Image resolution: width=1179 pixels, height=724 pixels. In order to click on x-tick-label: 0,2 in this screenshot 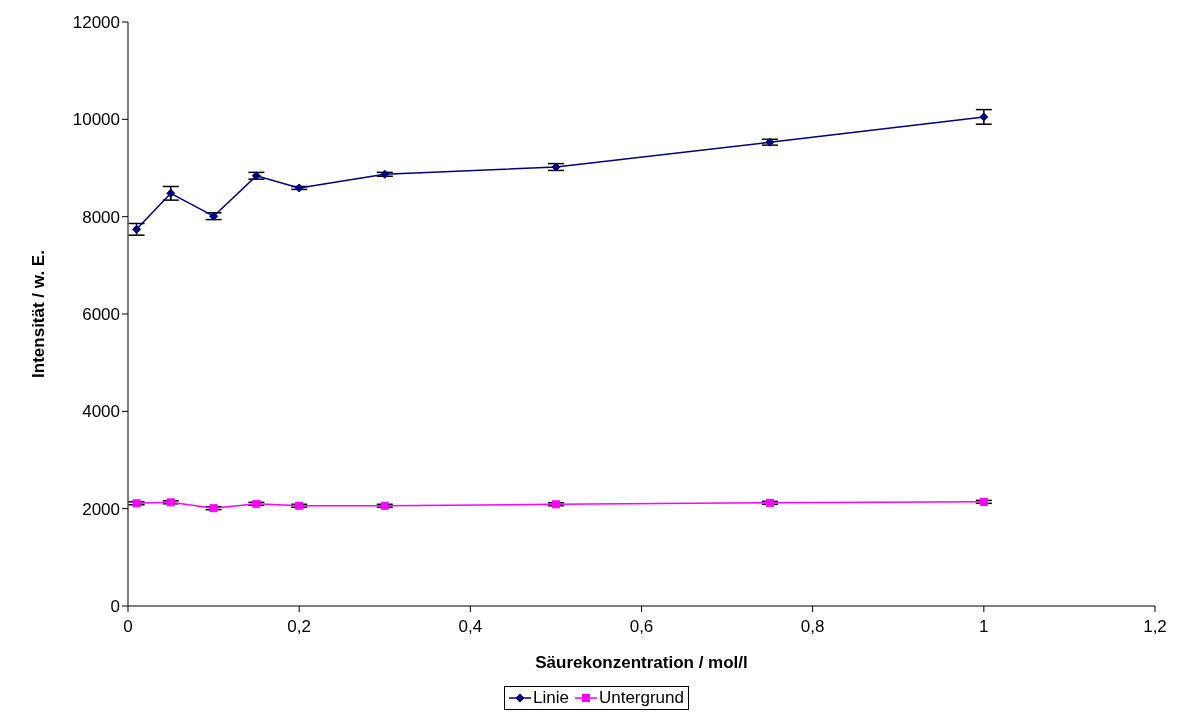, I will do `click(299, 627)`.